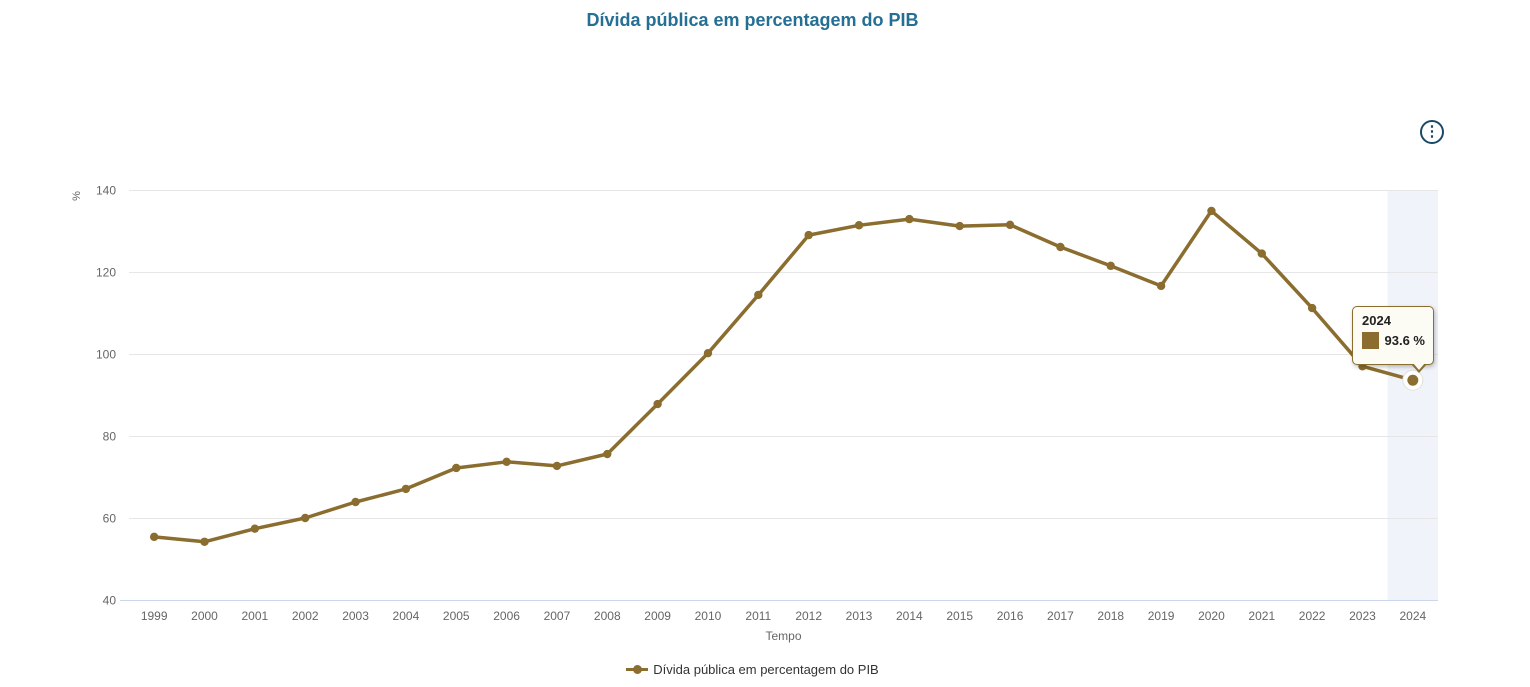  Describe the element at coordinates (758, 616) in the screenshot. I see `x-tick-label: 2011` at that location.